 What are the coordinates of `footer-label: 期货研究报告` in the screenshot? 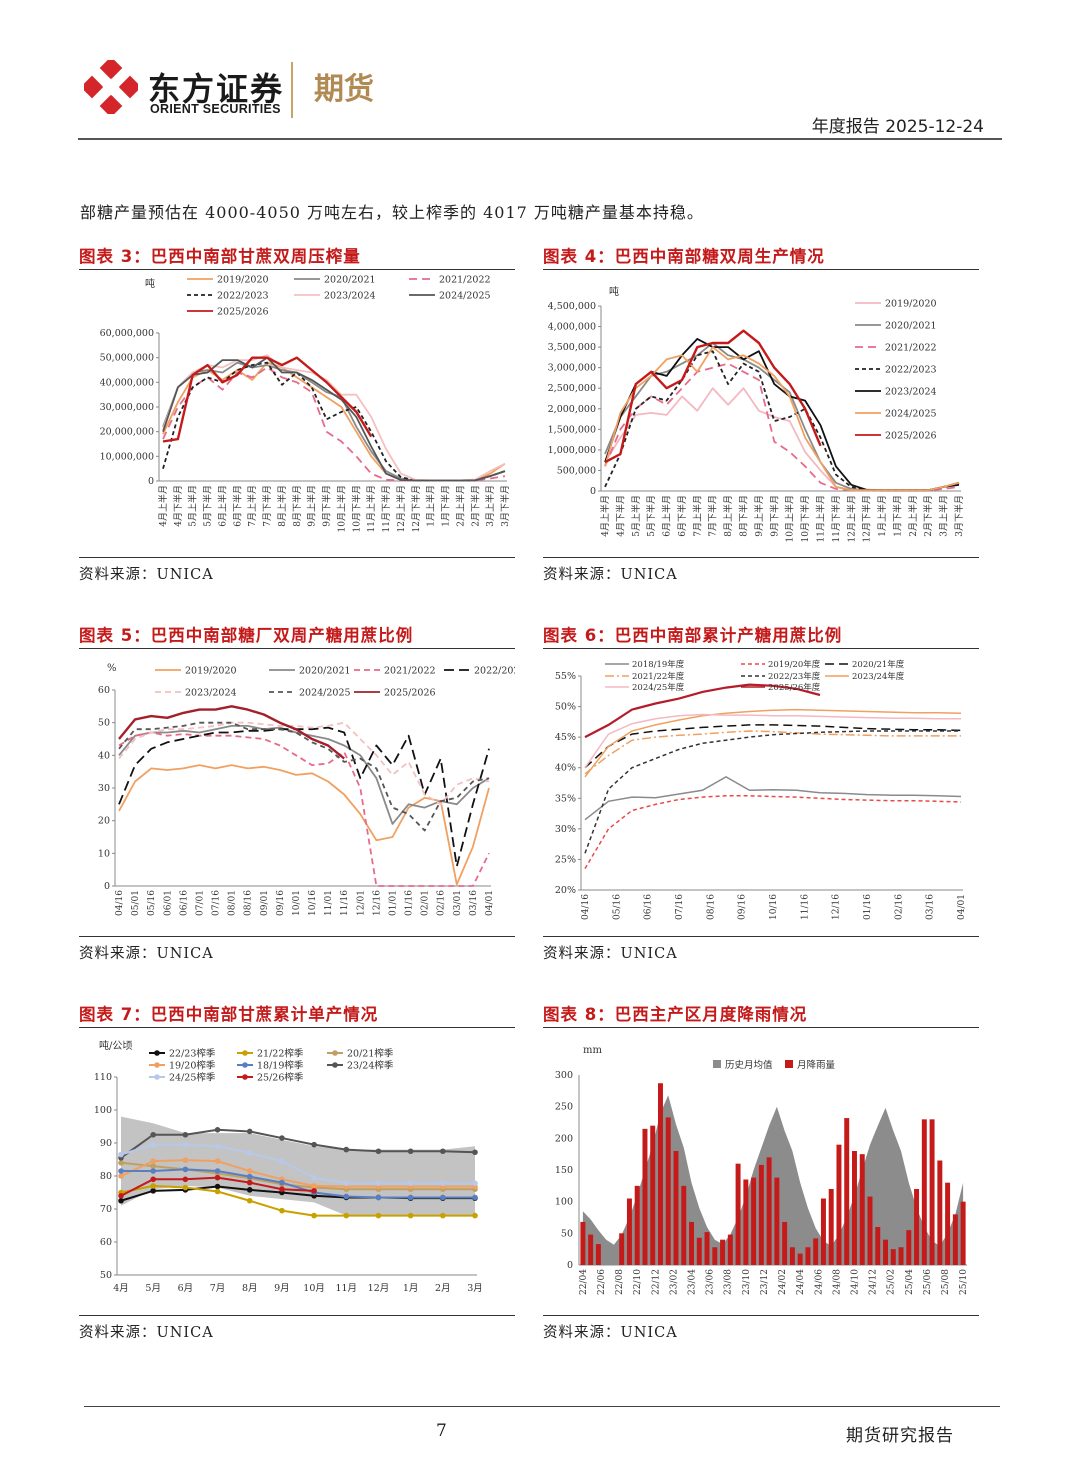 It's located at (900, 1436).